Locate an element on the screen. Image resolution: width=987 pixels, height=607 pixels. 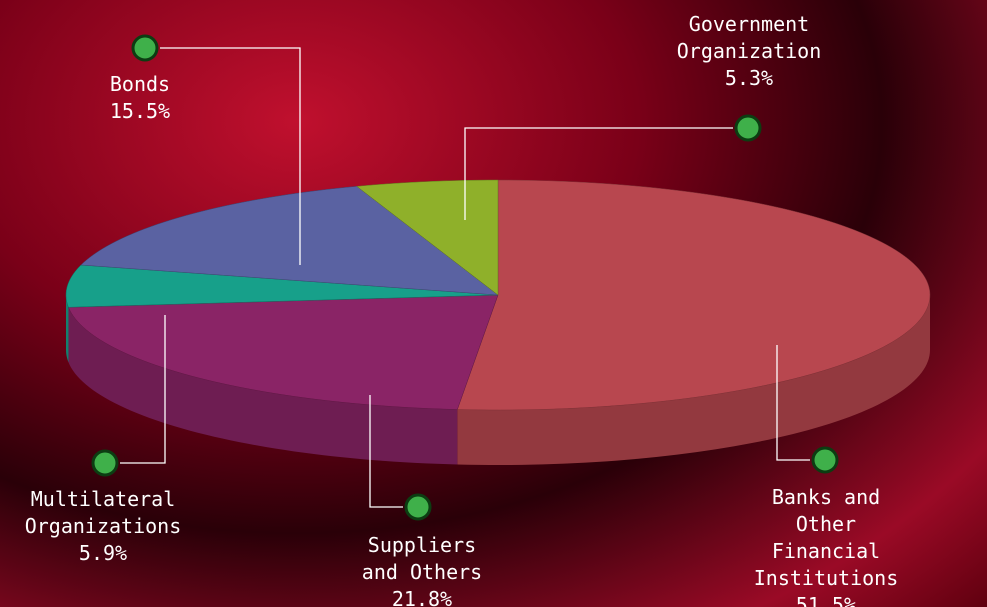
category-label: Bonds is located at coordinates (140, 84).